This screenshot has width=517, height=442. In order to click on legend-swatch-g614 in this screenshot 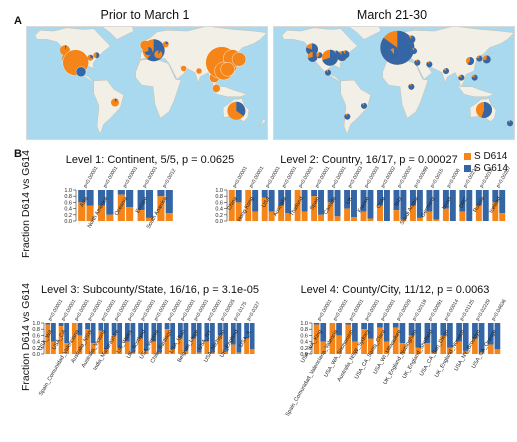, I will do `click(467, 168)`.